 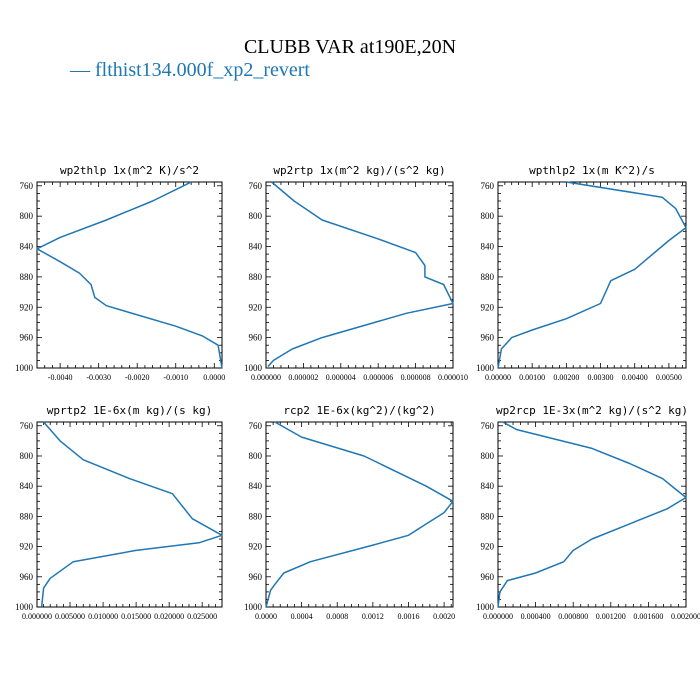 What do you see at coordinates (416, 377) in the screenshot?
I see `x-tick-label: 0.000008` at bounding box center [416, 377].